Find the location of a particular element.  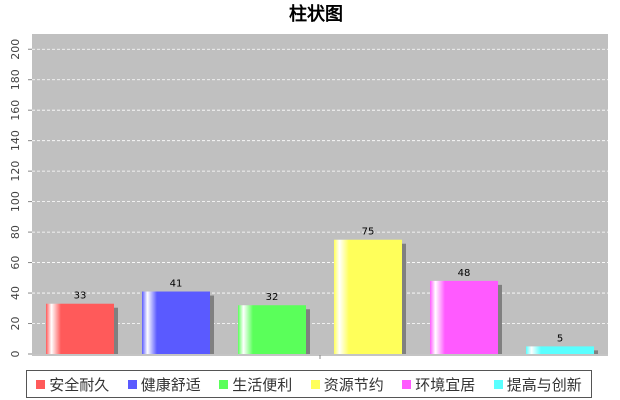

legend-item: 健康舒适 is located at coordinates (164, 384).